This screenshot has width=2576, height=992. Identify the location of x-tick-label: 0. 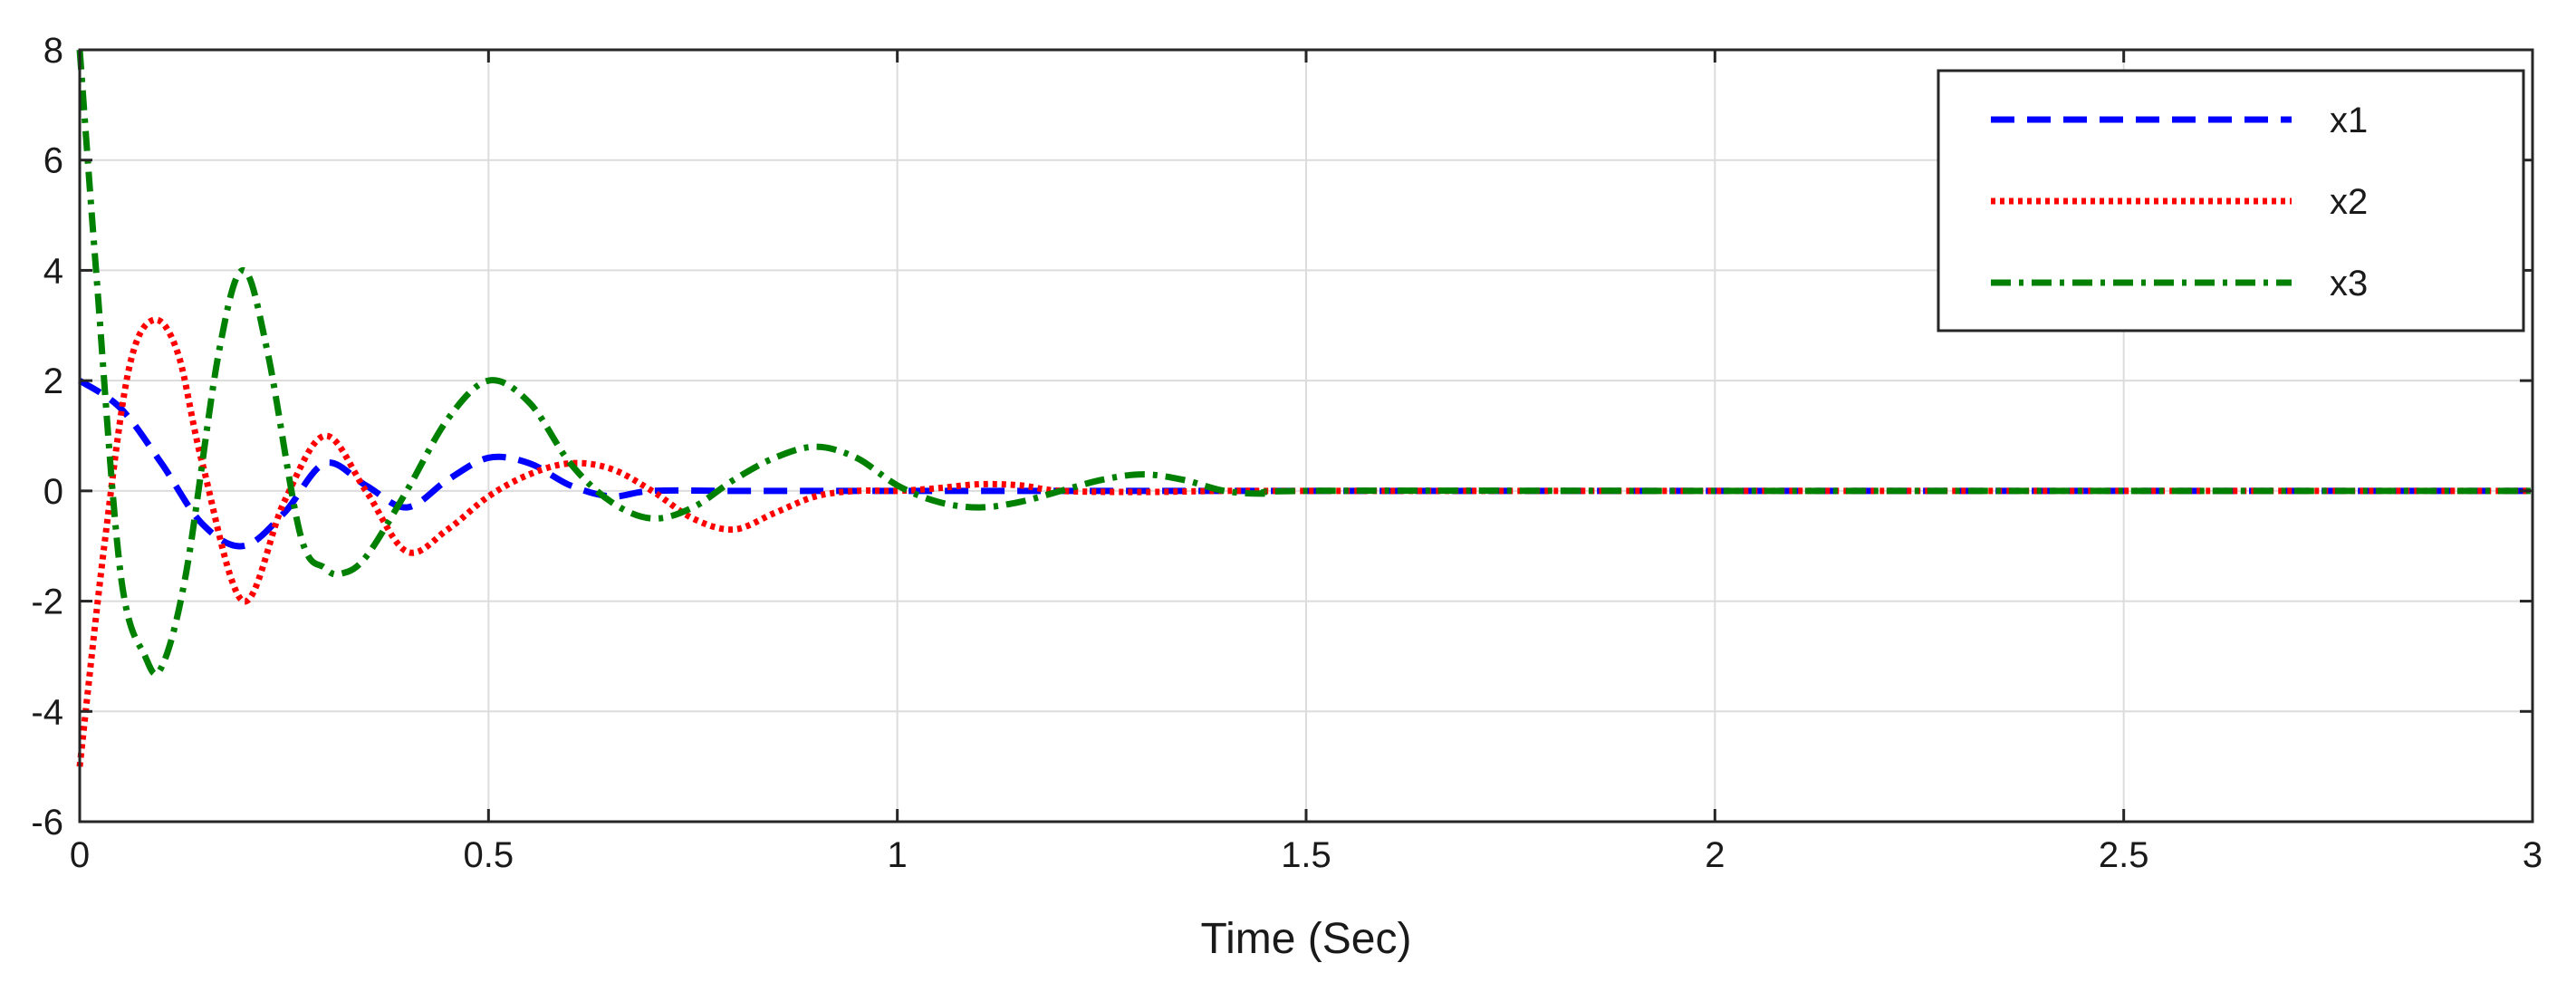
(80, 855).